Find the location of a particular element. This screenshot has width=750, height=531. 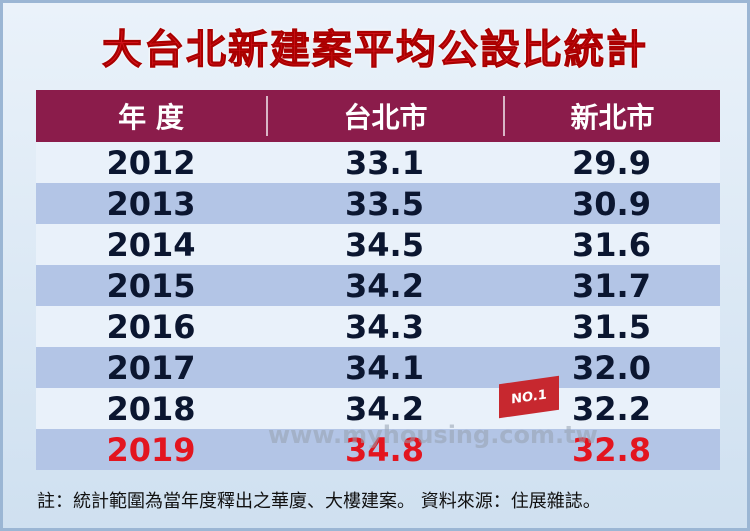

table-cell: 34.5 is located at coordinates (384, 244).